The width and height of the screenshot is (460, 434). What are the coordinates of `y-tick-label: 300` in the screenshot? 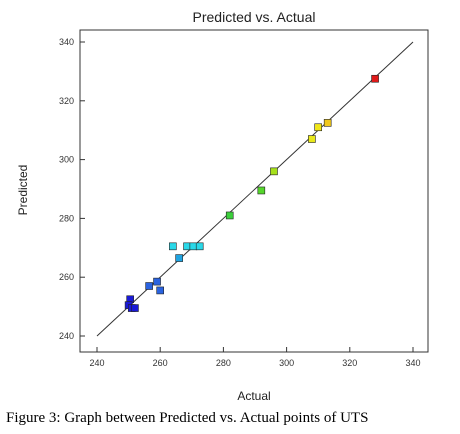 It's located at (66, 160).